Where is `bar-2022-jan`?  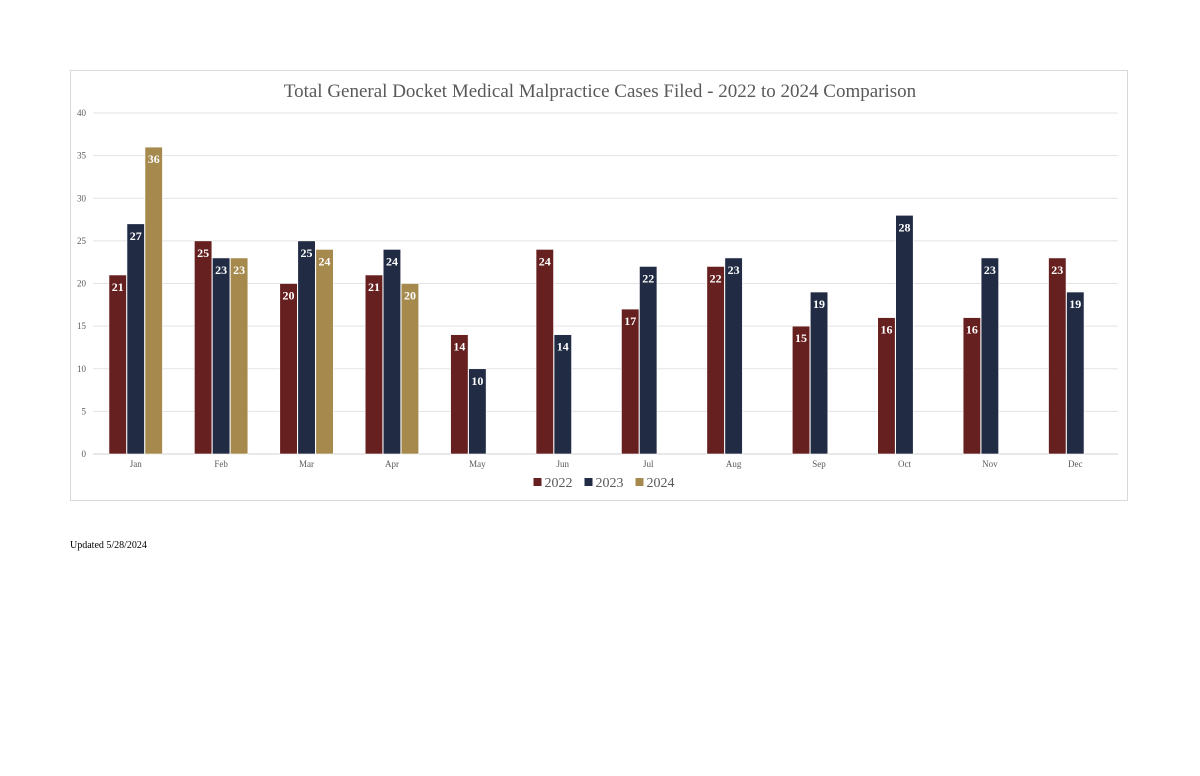
bar-2022-jan is located at coordinates (117, 364).